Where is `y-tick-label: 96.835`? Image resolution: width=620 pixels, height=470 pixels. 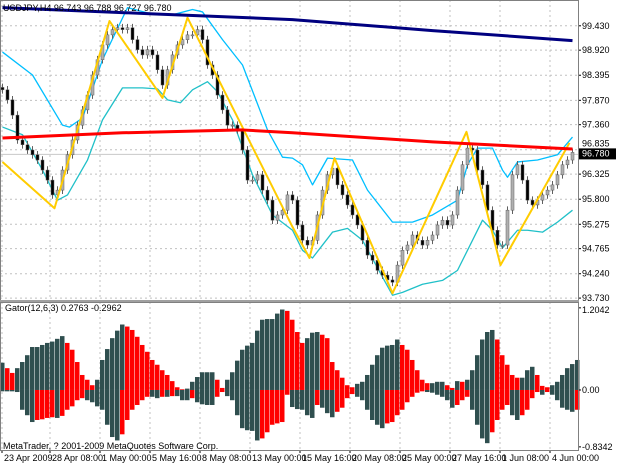 y-tick-label: 96.835 is located at coordinates (596, 143).